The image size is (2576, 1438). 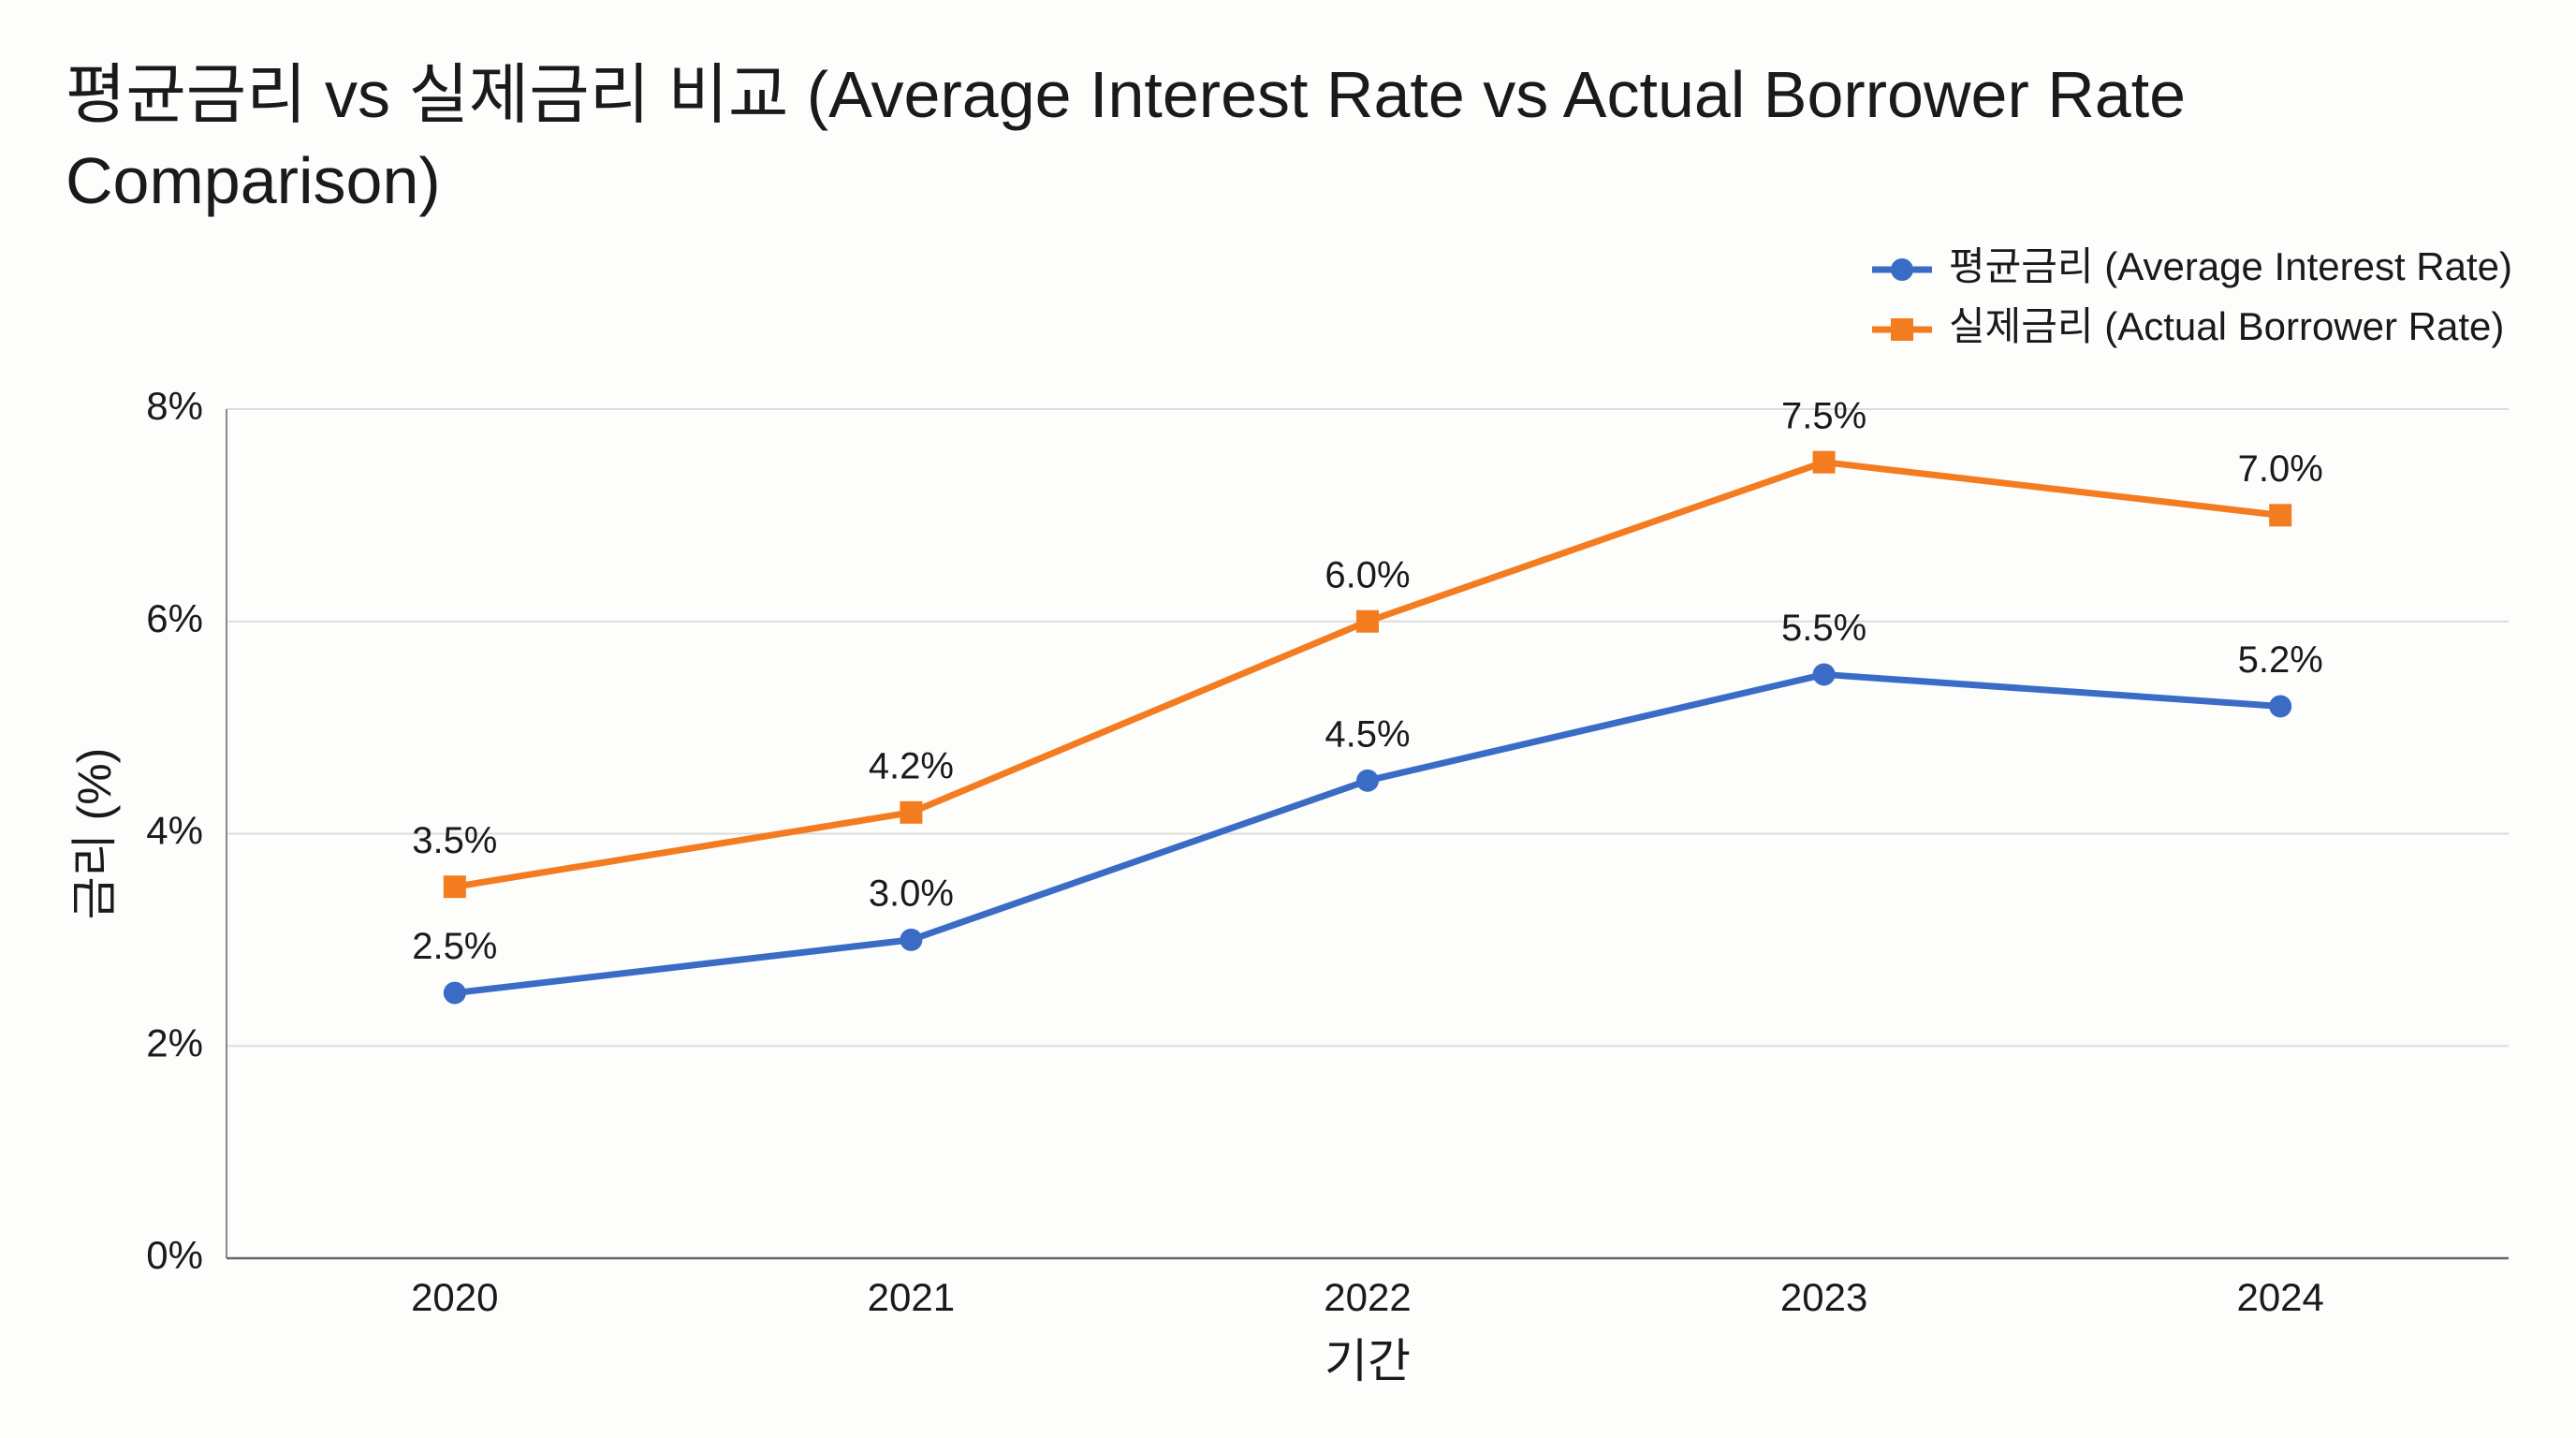 What do you see at coordinates (911, 765) in the screenshot?
I see `data-label: 4.2%` at bounding box center [911, 765].